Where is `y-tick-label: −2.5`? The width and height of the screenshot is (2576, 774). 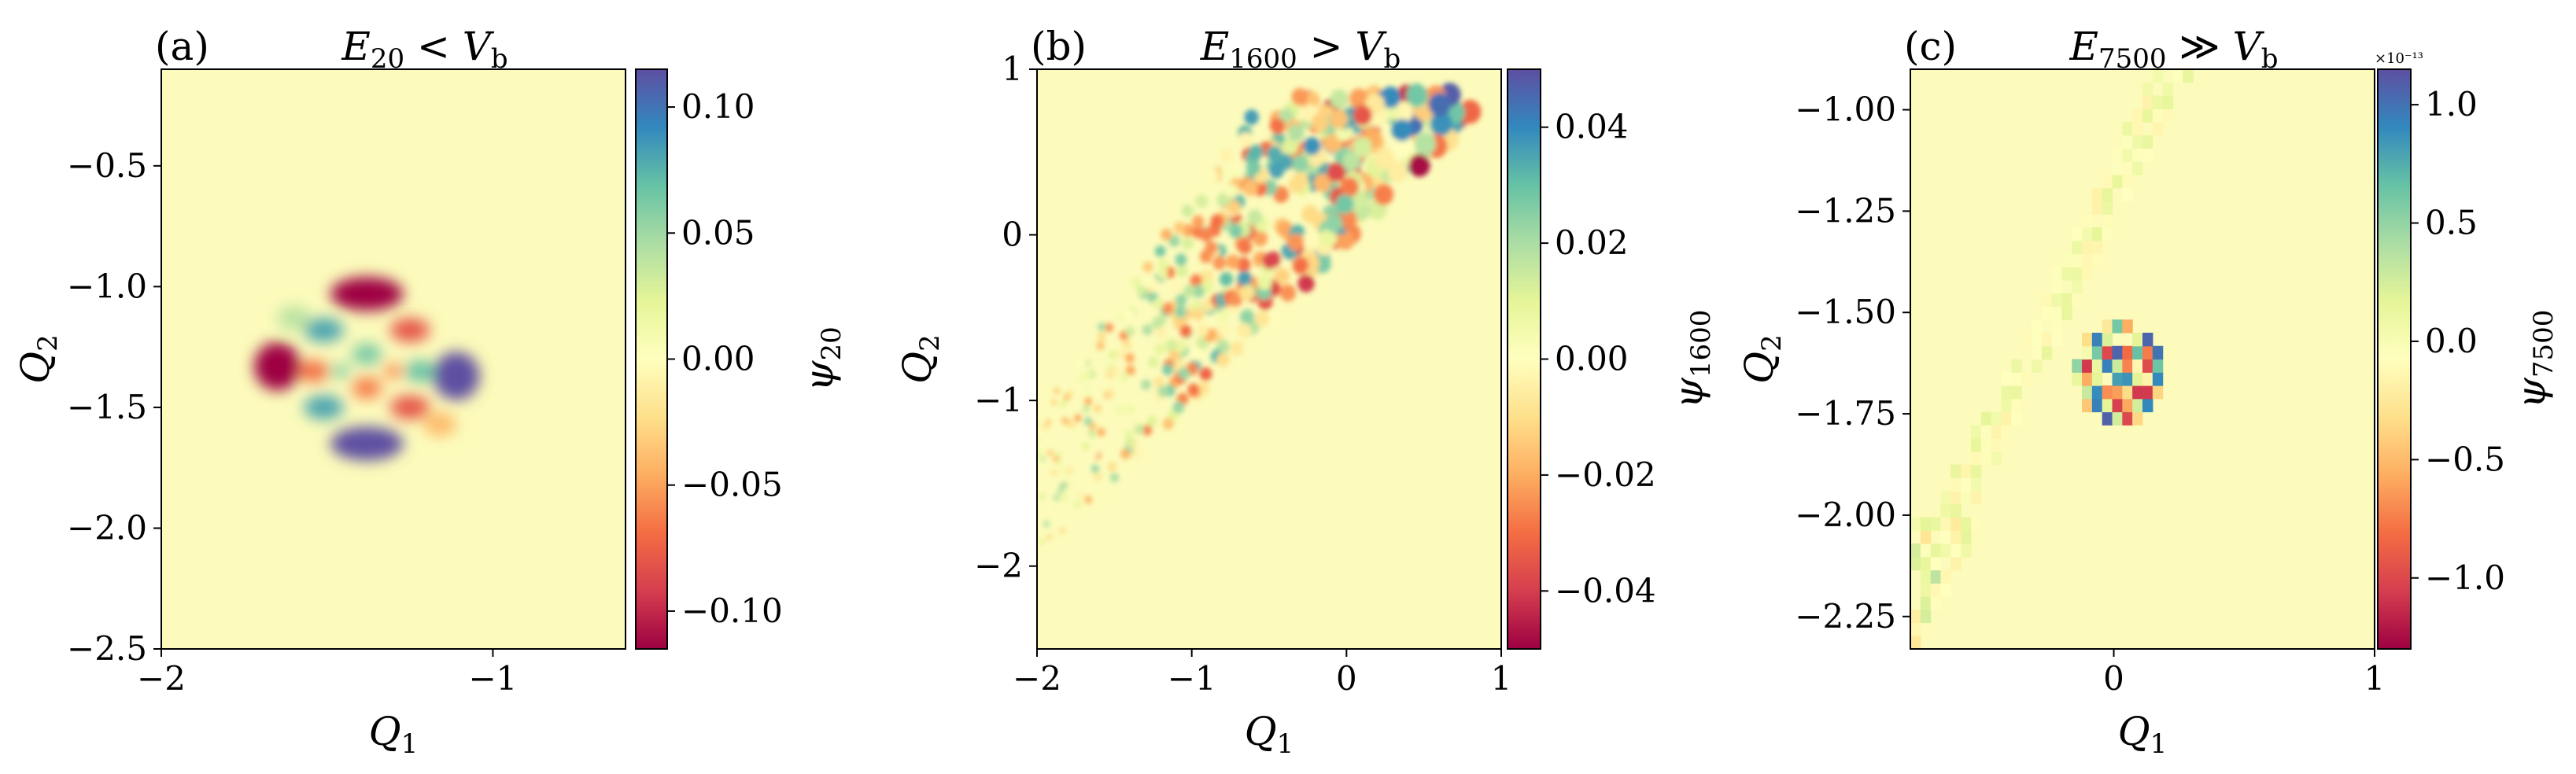
y-tick-label: −2.5 is located at coordinates (107, 648).